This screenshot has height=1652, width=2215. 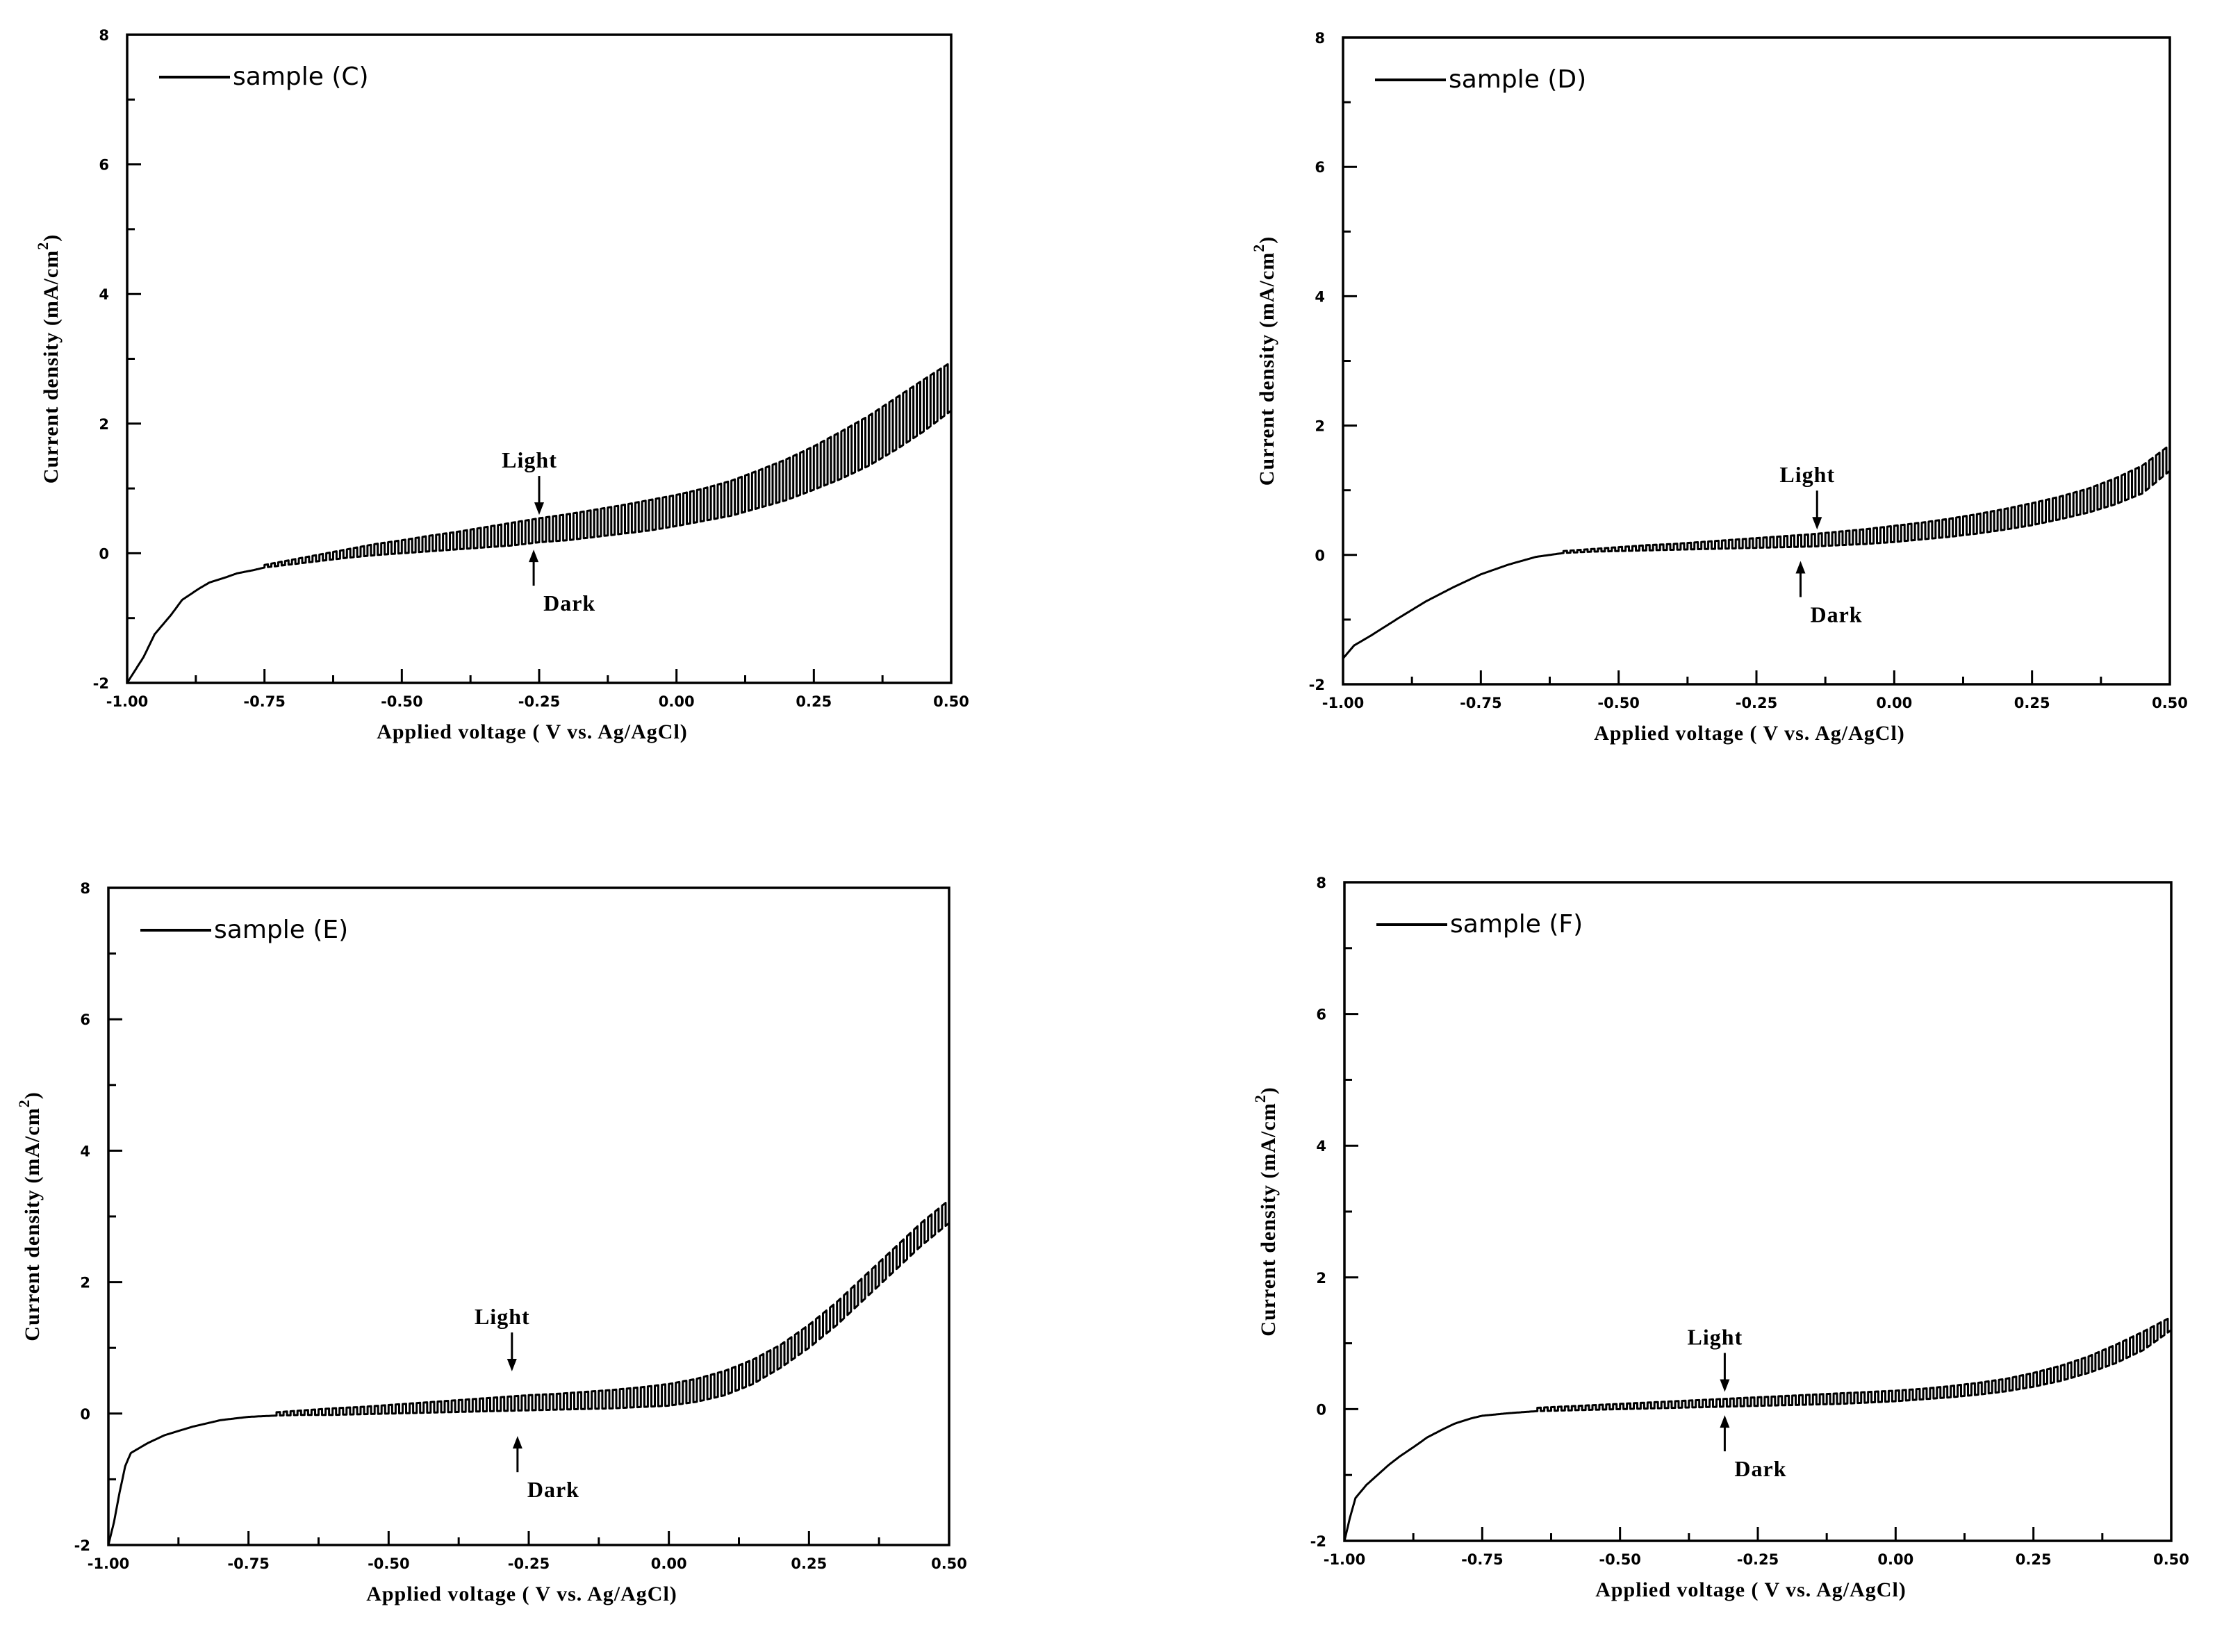 What do you see at coordinates (281, 930) in the screenshot?
I see `legend-label: sample (E)` at bounding box center [281, 930].